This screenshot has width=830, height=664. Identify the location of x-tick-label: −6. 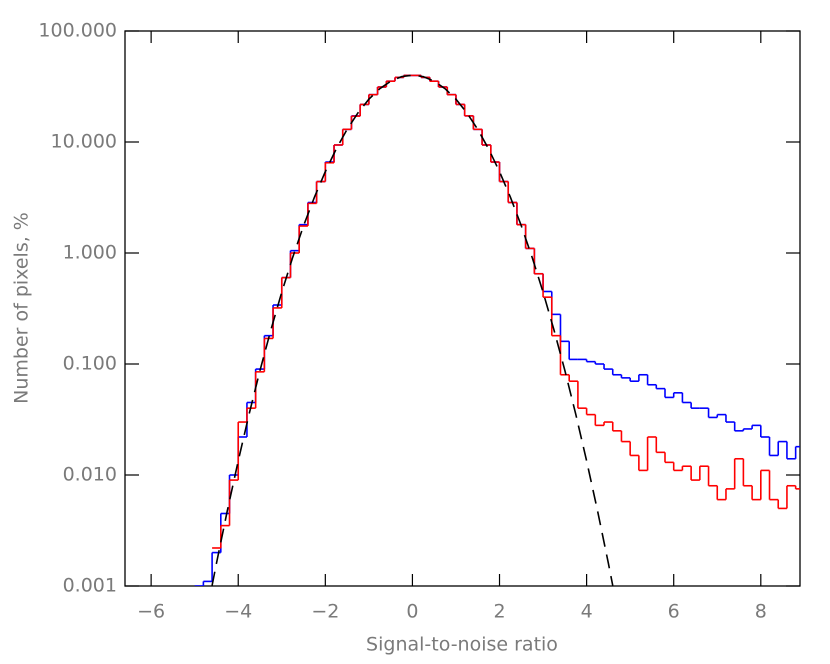
(151, 612).